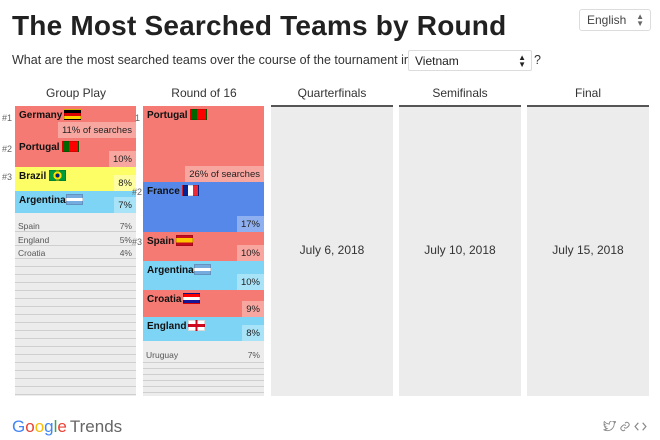 The width and height of the screenshot is (660, 440). Describe the element at coordinates (203, 207) in the screenshot. I see `bar-france: France 17%` at that location.